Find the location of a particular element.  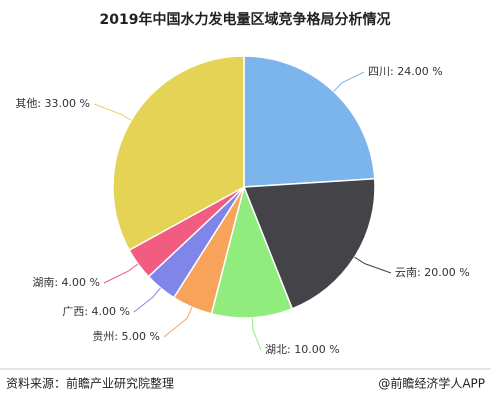

slice-label: 湖北: 10.00 % is located at coordinates (302, 349).